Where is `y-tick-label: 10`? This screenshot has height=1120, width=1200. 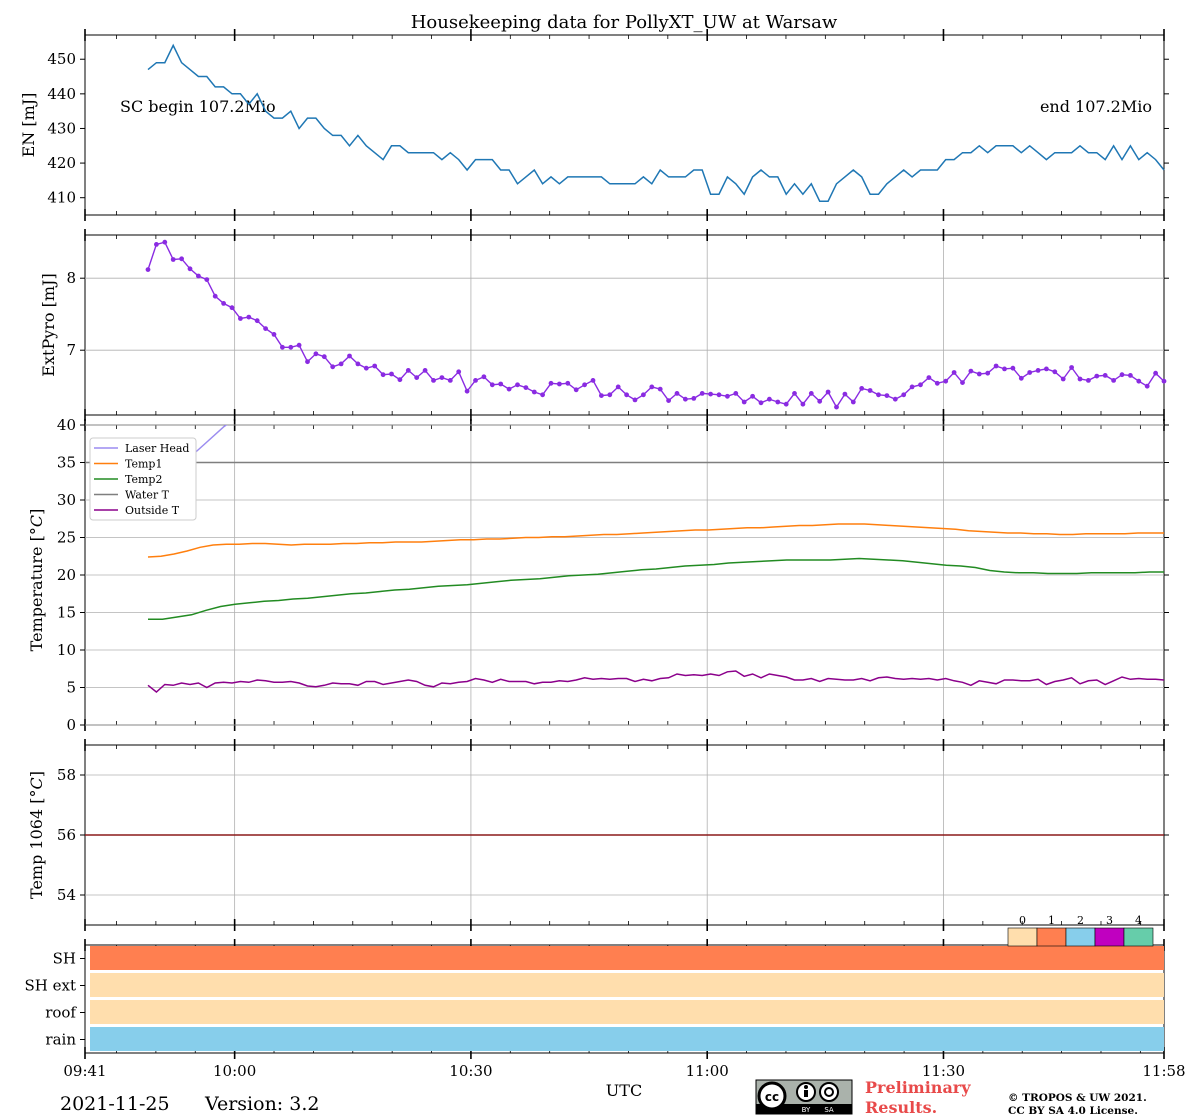
y-tick-label: 10 is located at coordinates (66, 650).